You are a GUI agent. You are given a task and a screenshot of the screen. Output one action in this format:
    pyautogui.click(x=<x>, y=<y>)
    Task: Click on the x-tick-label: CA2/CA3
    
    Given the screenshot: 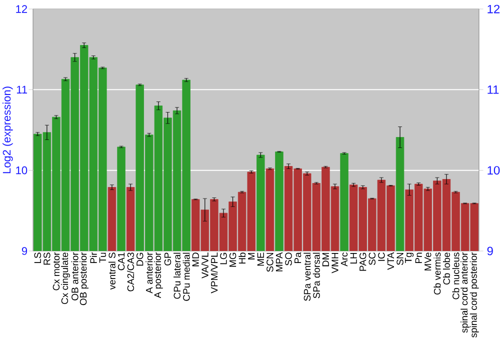 What is the action you would take?
    pyautogui.click(x=130, y=272)
    